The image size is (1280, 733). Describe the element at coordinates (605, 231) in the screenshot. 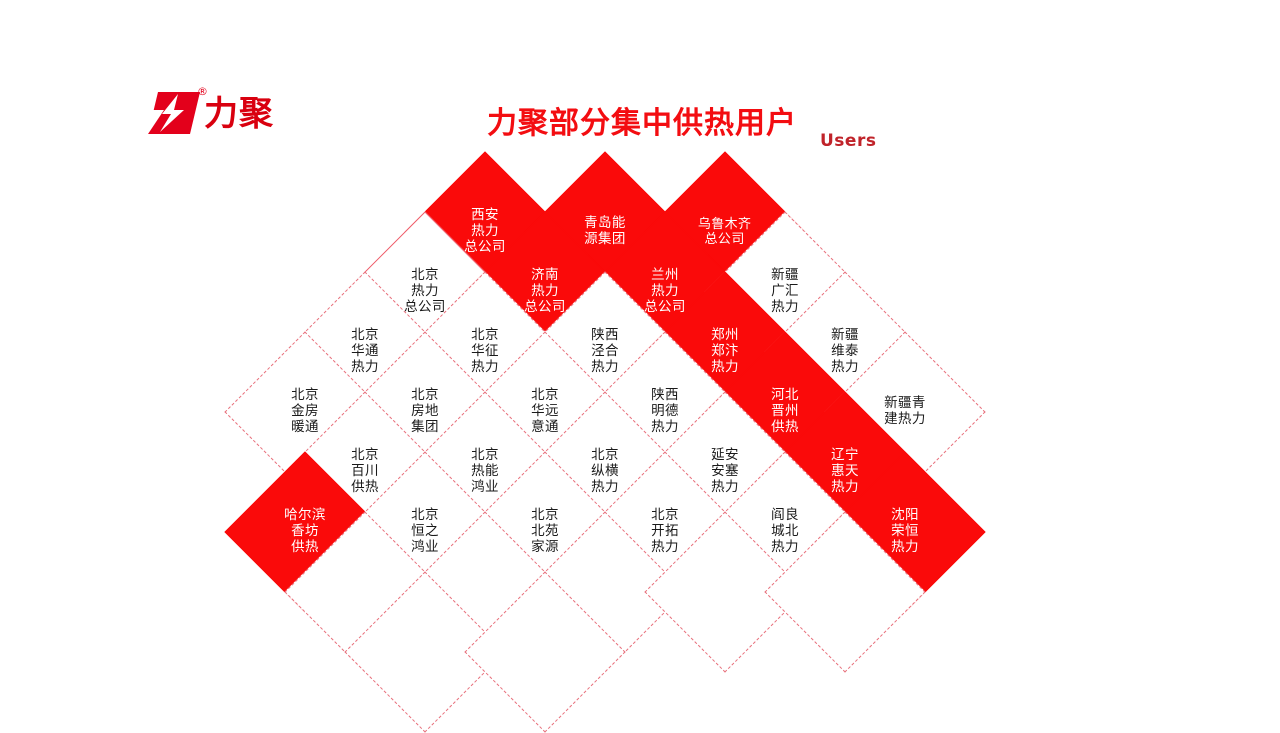

I see `diamond-cell-label: 青岛能 源集团` at that location.